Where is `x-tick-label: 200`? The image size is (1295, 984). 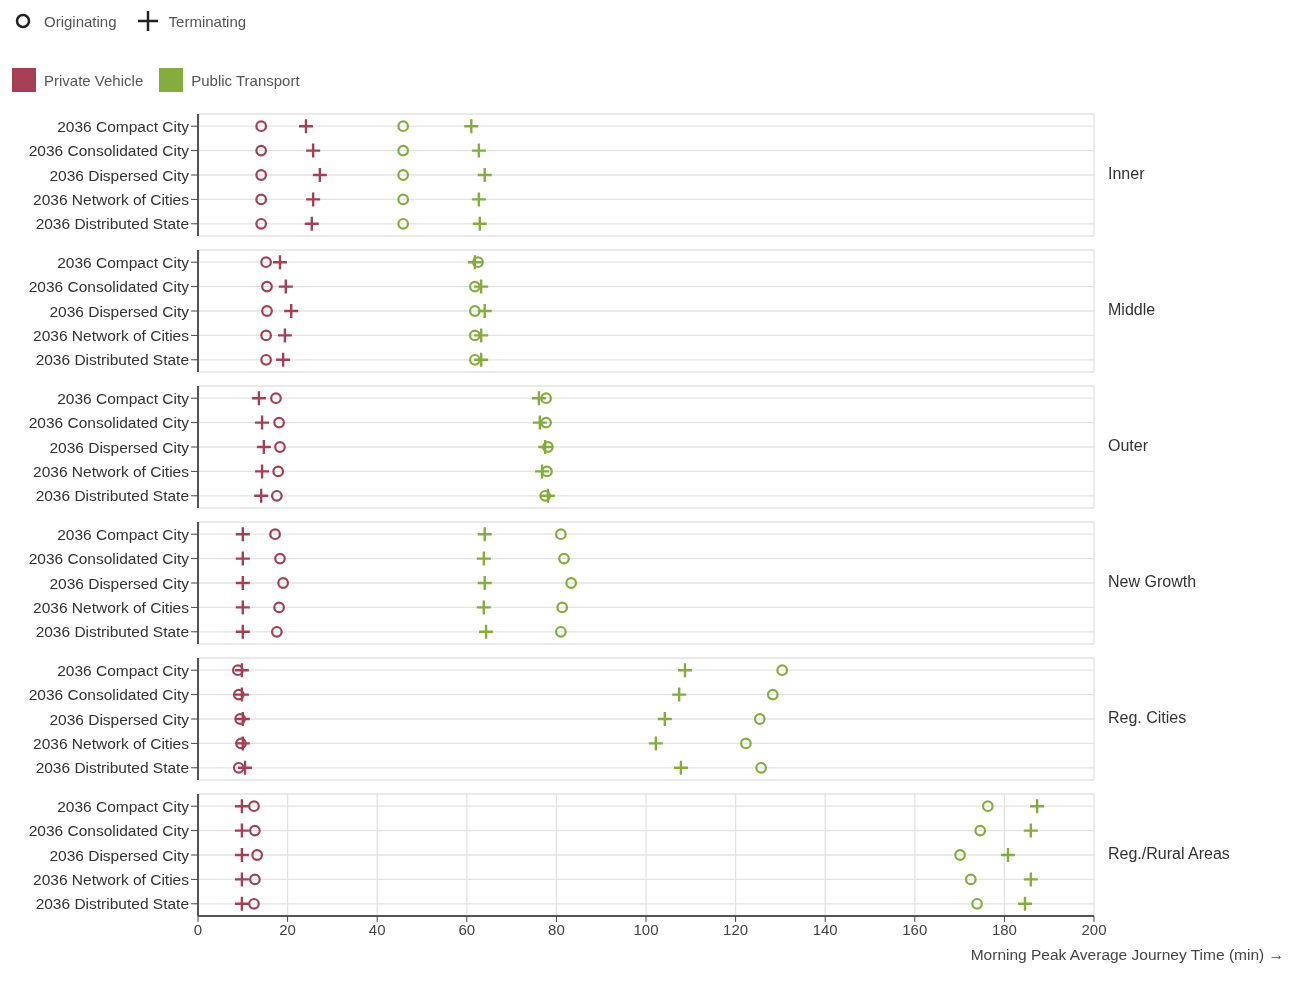 x-tick-label: 200 is located at coordinates (1094, 929).